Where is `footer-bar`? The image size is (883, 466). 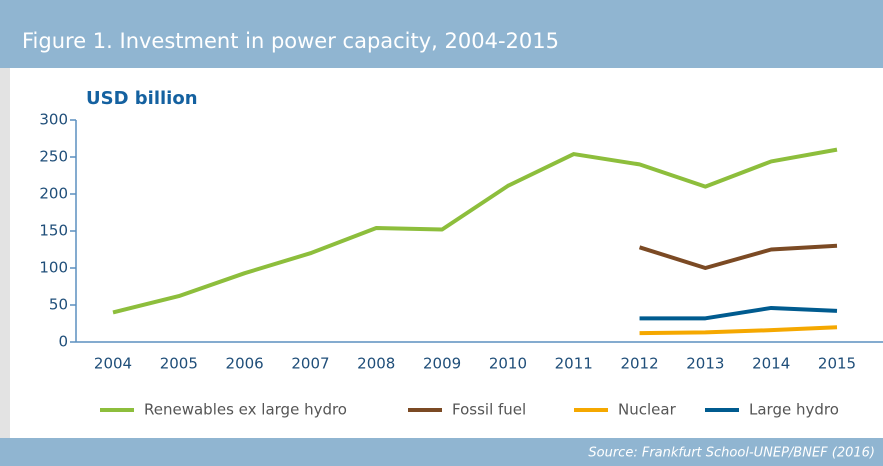
footer-bar is located at coordinates (441, 452).